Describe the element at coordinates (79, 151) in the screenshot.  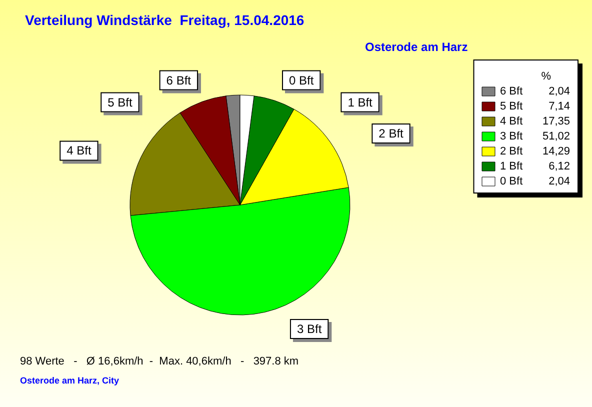
I see `slice-label: 4 Bft` at that location.